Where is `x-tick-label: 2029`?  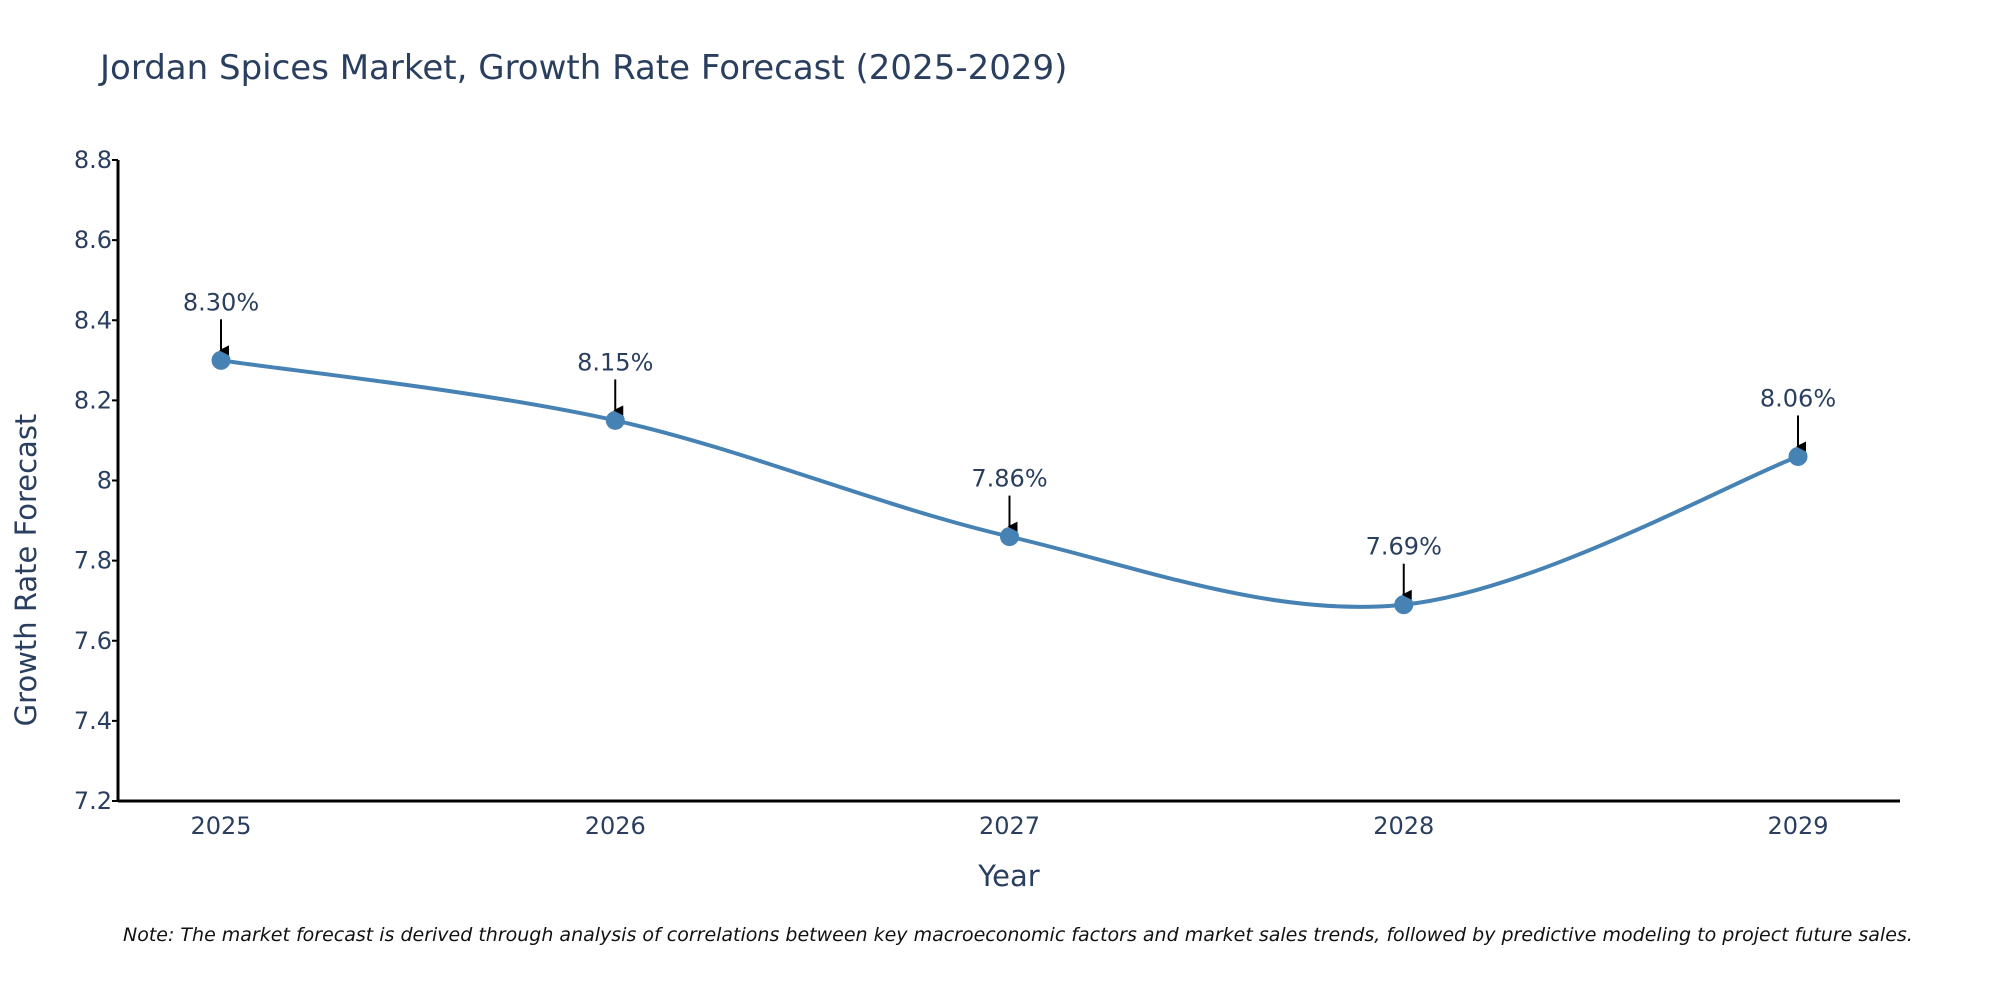 x-tick-label: 2029 is located at coordinates (1797, 826).